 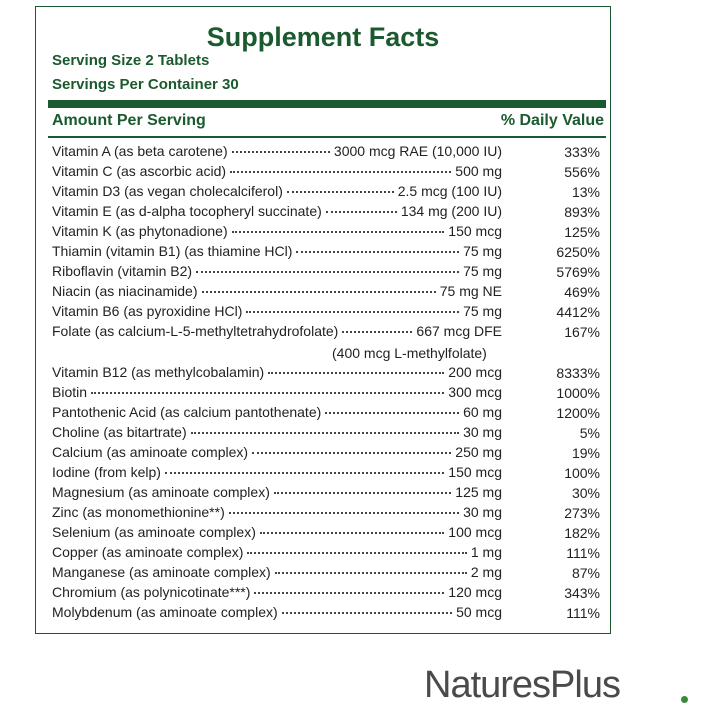 What do you see at coordinates (165, 612) in the screenshot?
I see `nutrient-name: Molybdenum (as aminoate complex)` at bounding box center [165, 612].